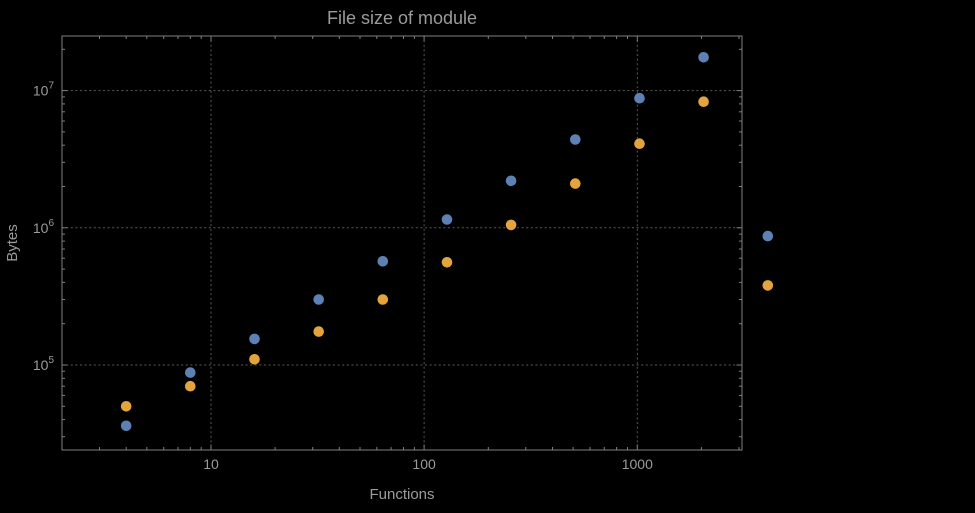 Image resolution: width=975 pixels, height=513 pixels. I want to click on y-tick-label: 10⁷, so click(44, 90).